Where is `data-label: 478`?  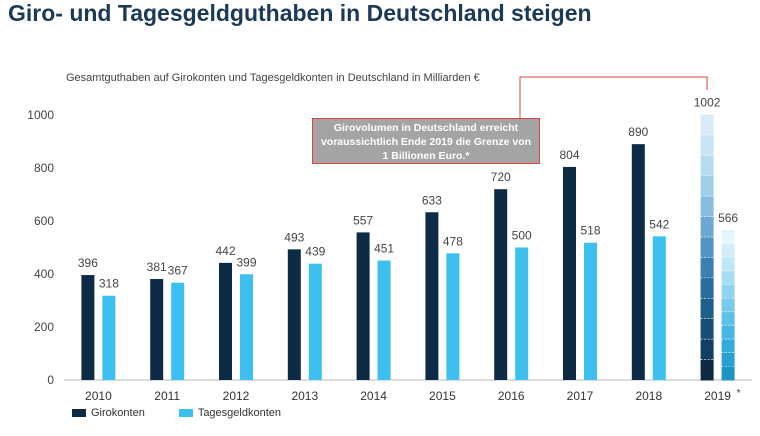 data-label: 478 is located at coordinates (453, 241).